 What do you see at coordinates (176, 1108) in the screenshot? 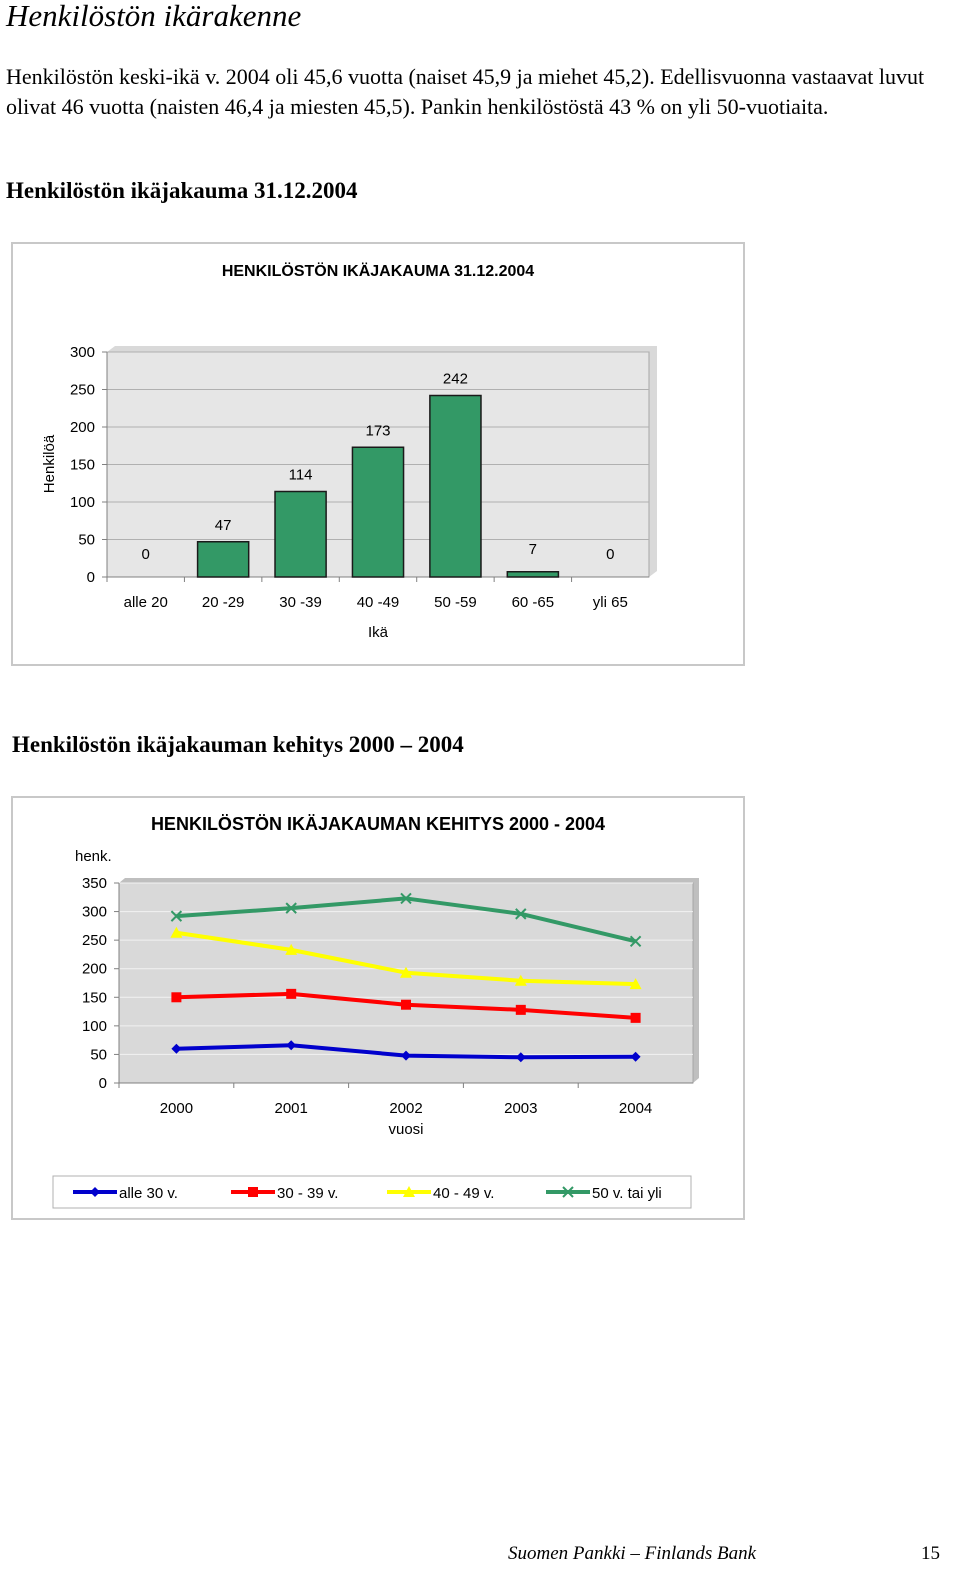
I see `x-tick-label: 2000` at bounding box center [176, 1108].